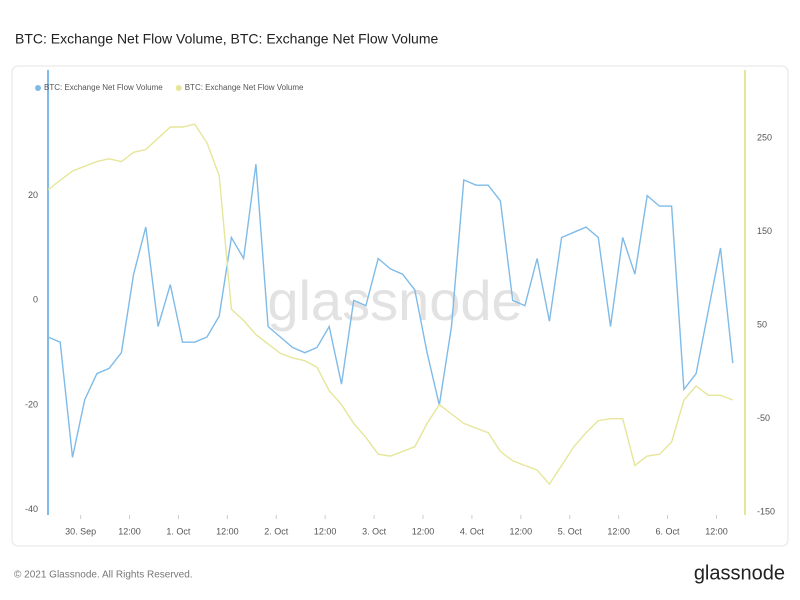 The image size is (800, 600). What do you see at coordinates (394, 300) in the screenshot?
I see `watermark: glassnode` at bounding box center [394, 300].